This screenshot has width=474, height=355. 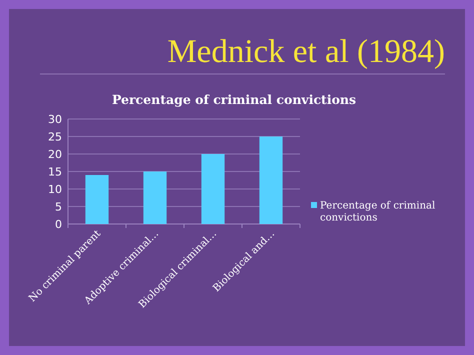 I want to click on chart-title: Mednick et al (1984), so click(x=306, y=52).